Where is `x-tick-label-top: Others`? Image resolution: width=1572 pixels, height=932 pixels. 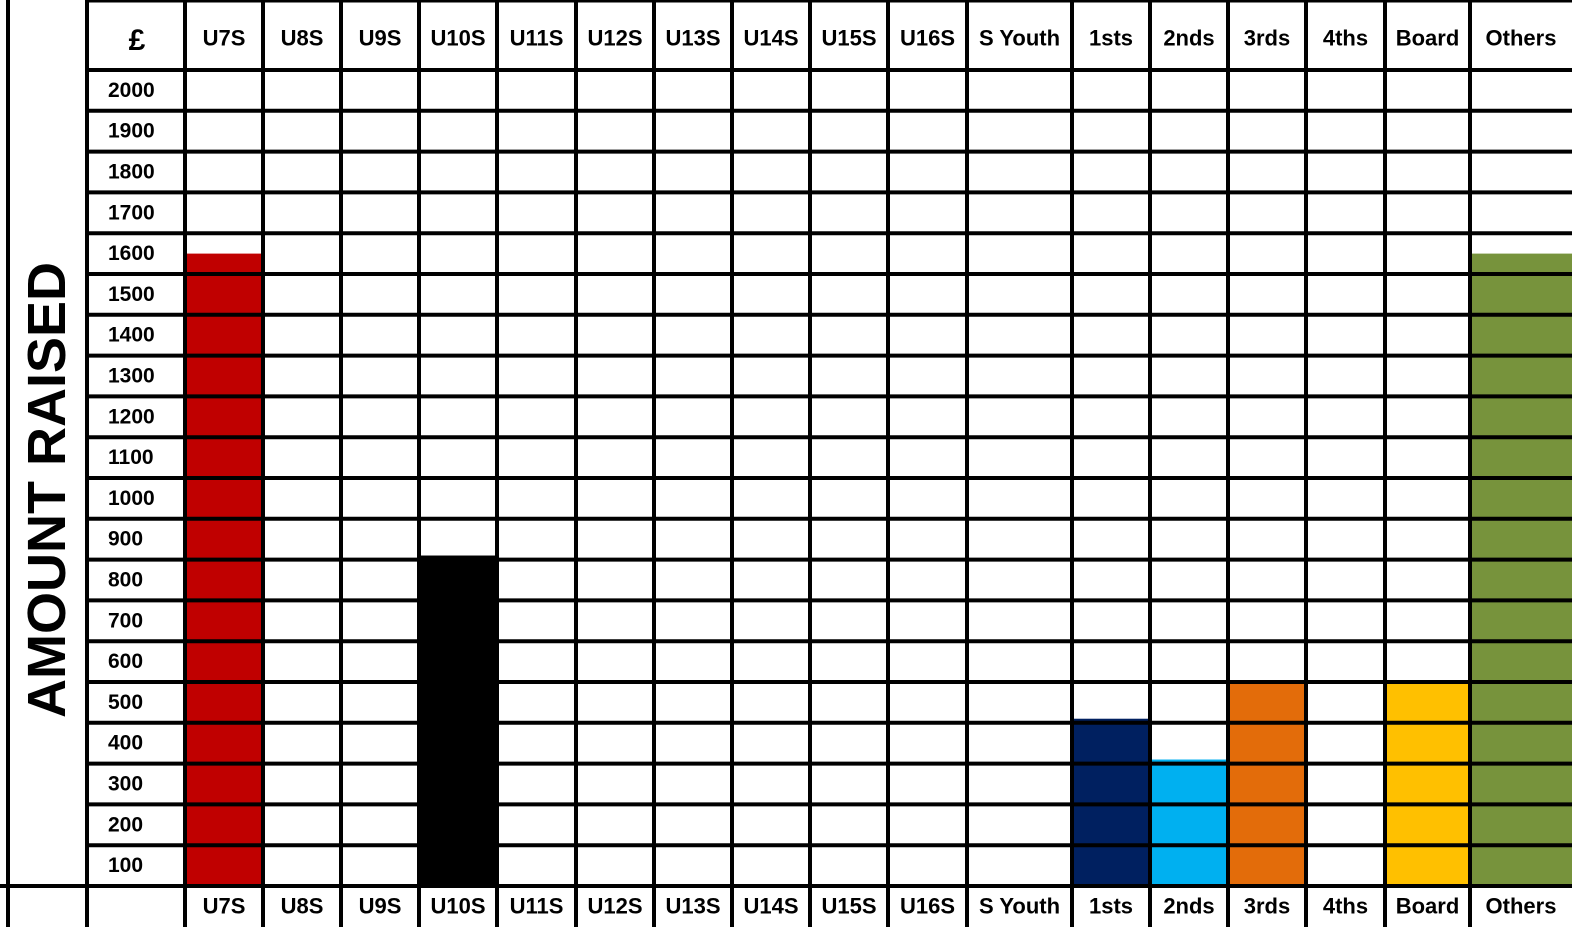
x-tick-label-top: Others is located at coordinates (1521, 38).